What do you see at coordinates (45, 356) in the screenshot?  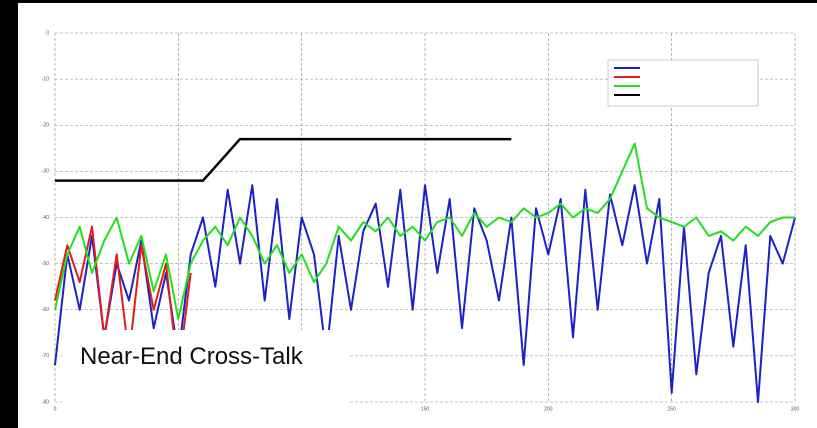 I see `y-tick-label: -70` at bounding box center [45, 356].